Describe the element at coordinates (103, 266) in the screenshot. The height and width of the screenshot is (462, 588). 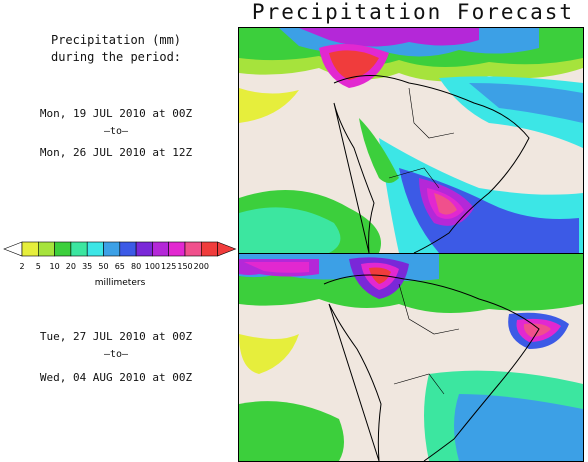
I see `legend-tick-label: 50` at that location.